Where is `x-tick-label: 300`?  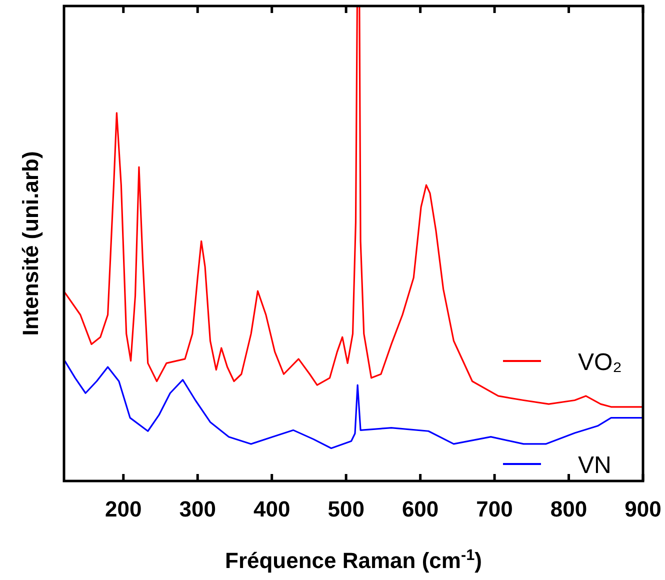 x-tick-label: 300 is located at coordinates (197, 509).